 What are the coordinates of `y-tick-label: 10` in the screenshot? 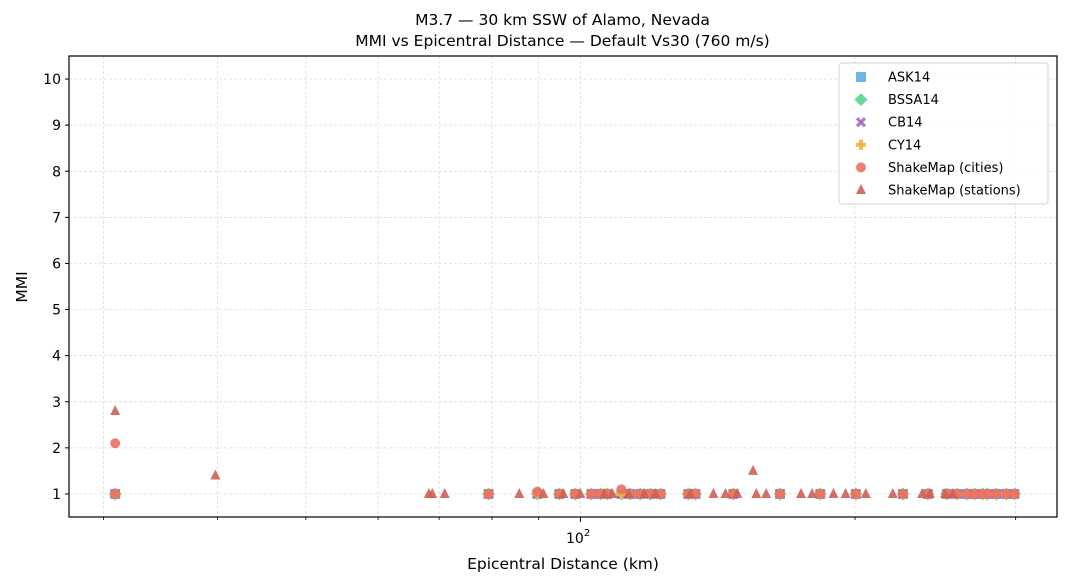 It's located at (52, 80).